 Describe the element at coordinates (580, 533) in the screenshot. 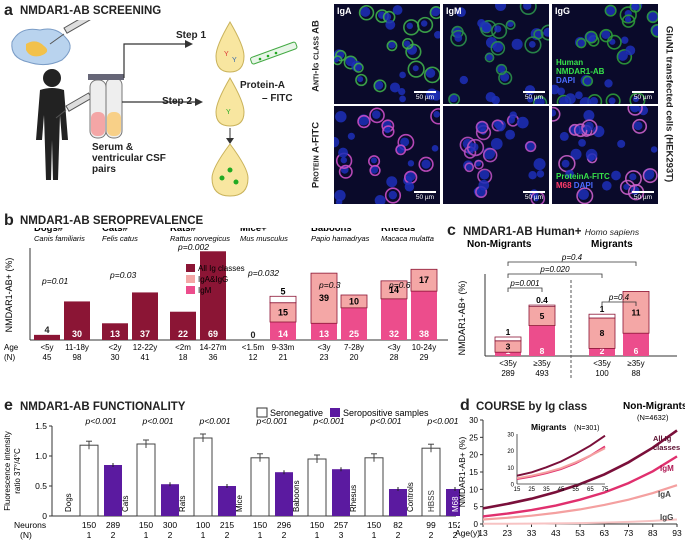

I see `x-tick-label: 53` at that location.